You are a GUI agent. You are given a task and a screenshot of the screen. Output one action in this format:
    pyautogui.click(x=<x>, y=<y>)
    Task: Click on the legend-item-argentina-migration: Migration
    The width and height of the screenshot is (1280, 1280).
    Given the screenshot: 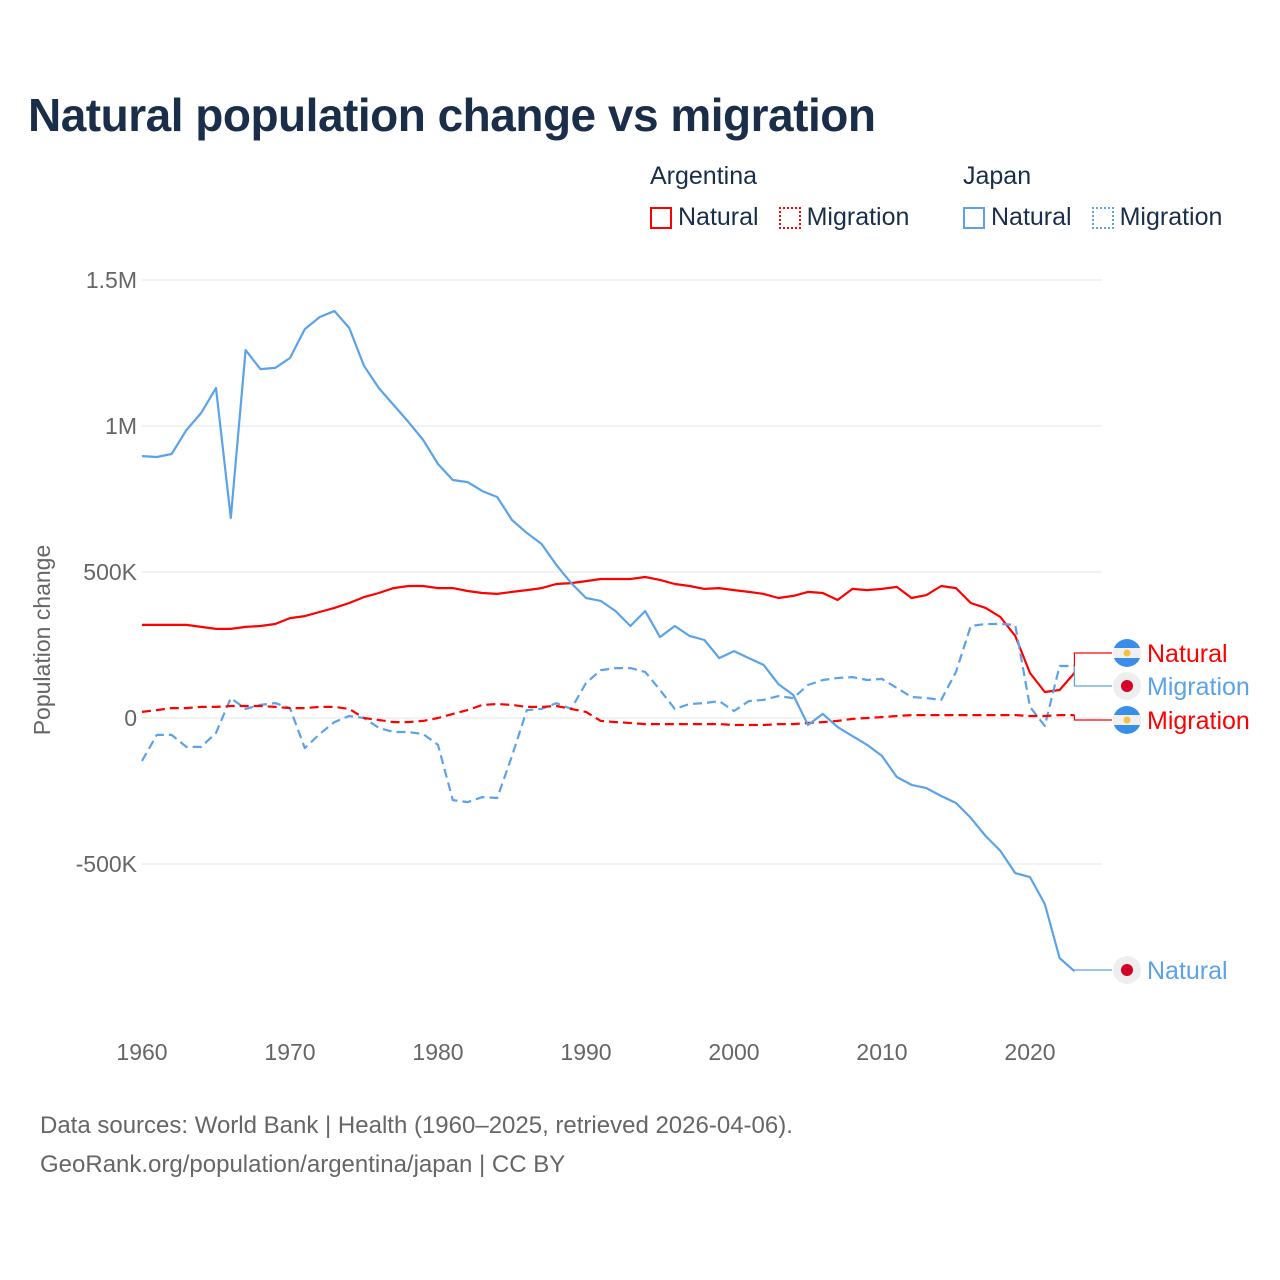 What is the action you would take?
    pyautogui.click(x=844, y=217)
    